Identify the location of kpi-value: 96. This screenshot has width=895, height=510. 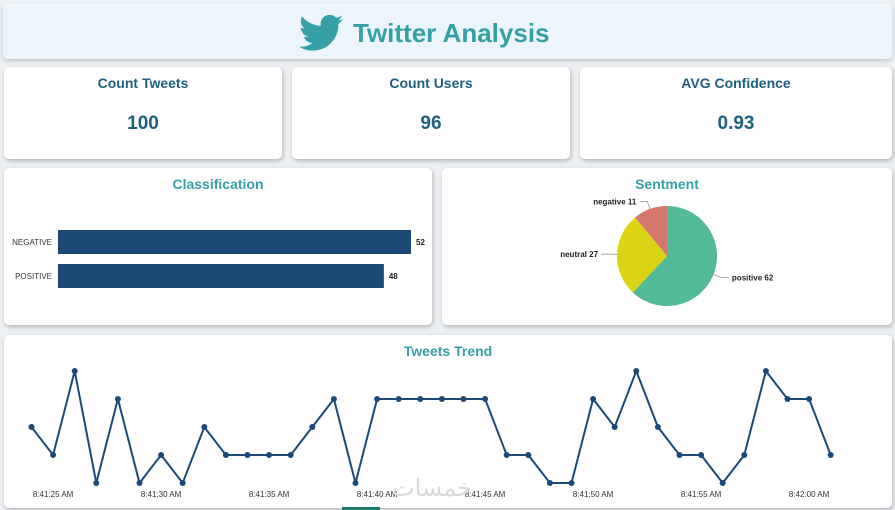
(431, 123).